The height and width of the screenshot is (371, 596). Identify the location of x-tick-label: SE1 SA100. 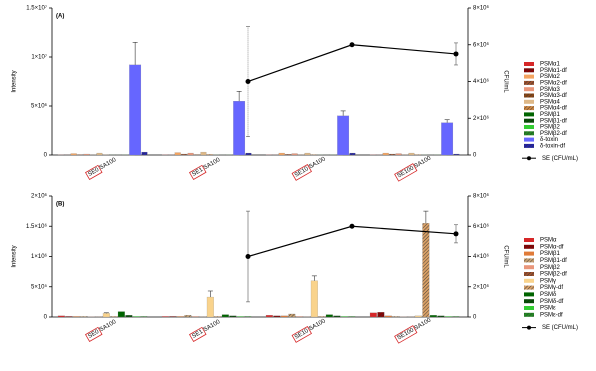
(206, 167).